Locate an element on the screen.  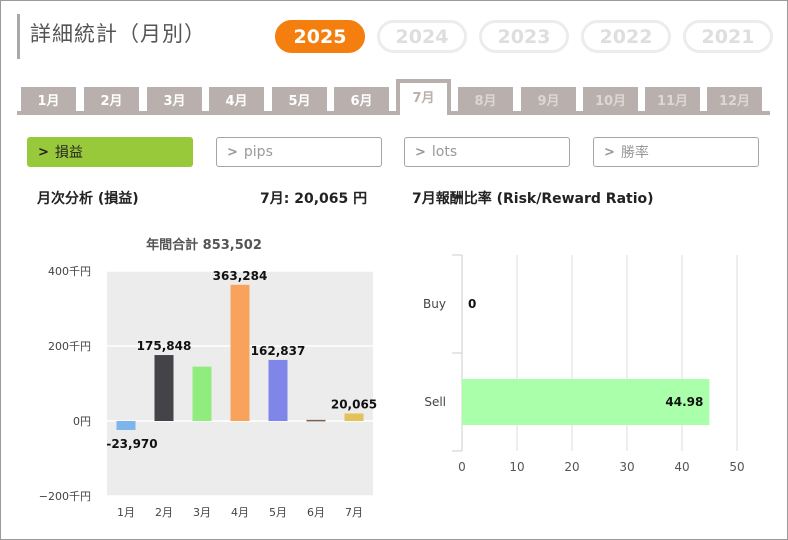
y-tick-label: 200千円 is located at coordinates (69, 346).